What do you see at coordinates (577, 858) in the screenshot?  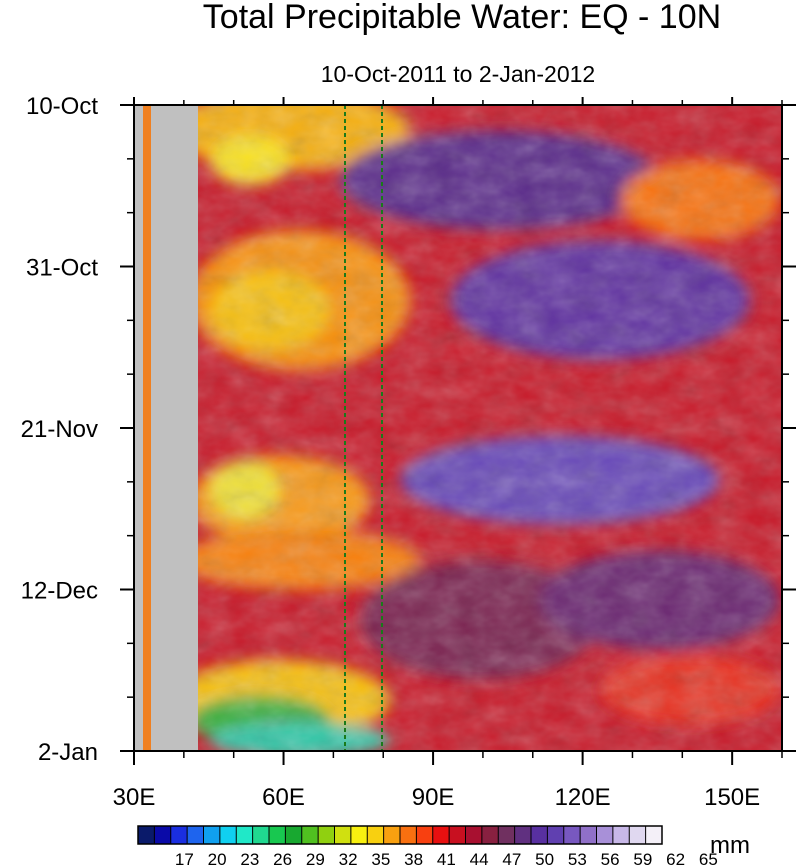 I see `colorbar-label-12: 53` at bounding box center [577, 858].